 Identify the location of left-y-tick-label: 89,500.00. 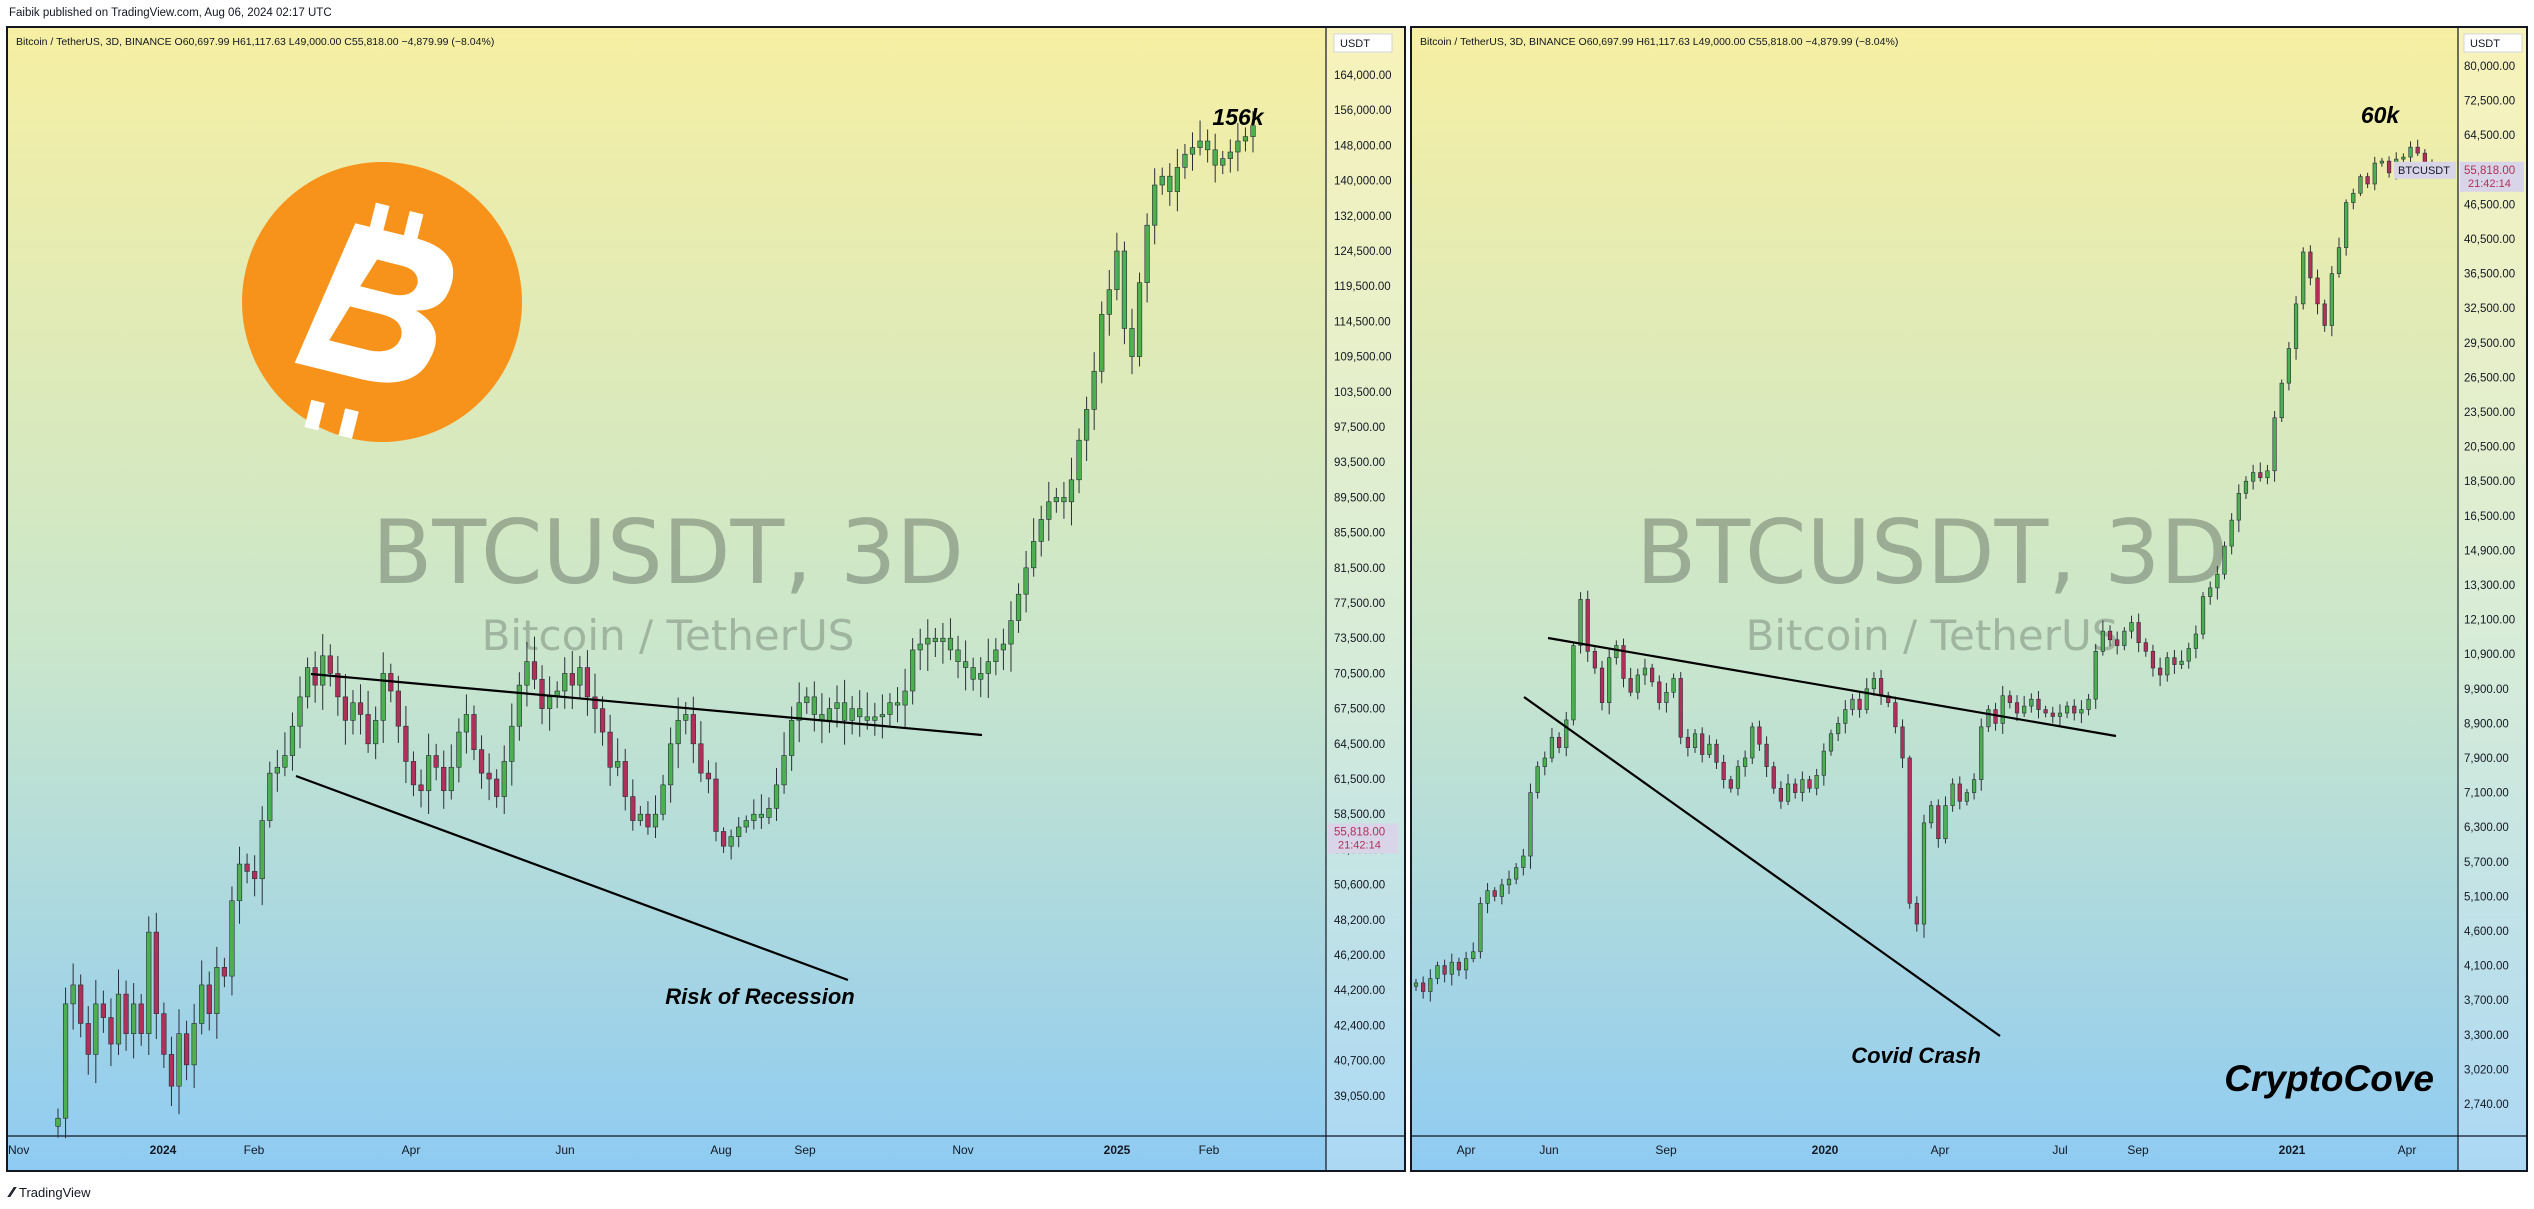
(1359, 498).